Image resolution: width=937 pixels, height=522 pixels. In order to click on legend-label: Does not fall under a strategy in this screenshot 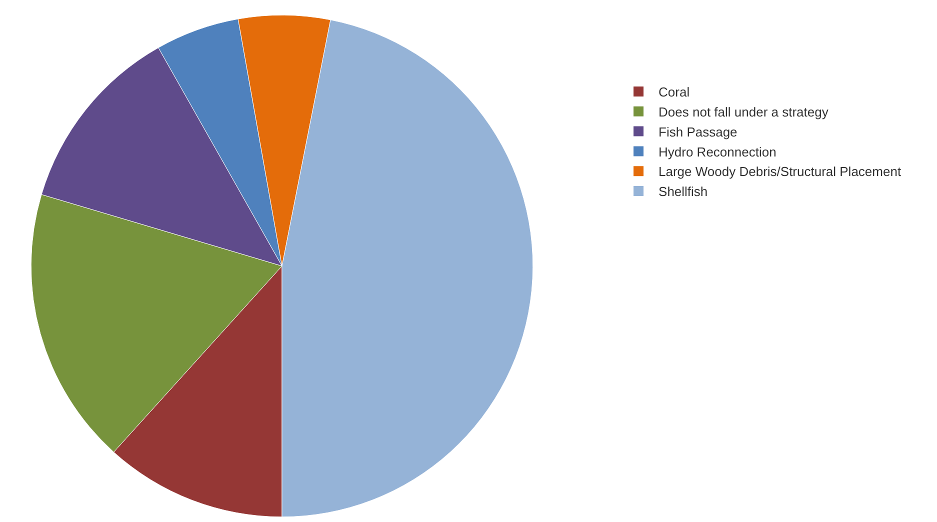, I will do `click(743, 112)`.